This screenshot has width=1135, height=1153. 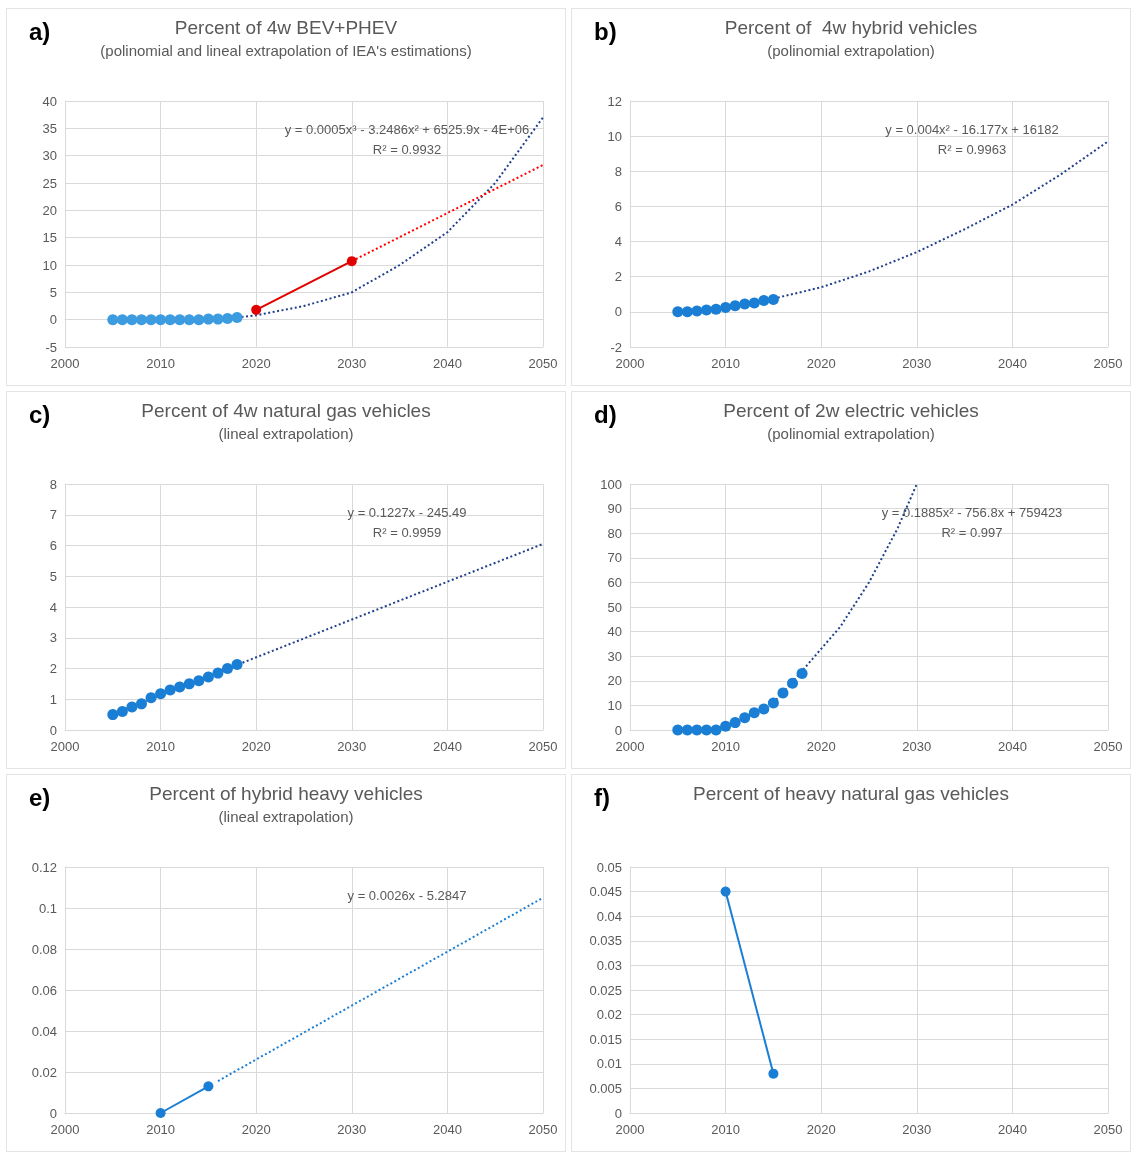 I want to click on text: c), so click(x=40, y=414).